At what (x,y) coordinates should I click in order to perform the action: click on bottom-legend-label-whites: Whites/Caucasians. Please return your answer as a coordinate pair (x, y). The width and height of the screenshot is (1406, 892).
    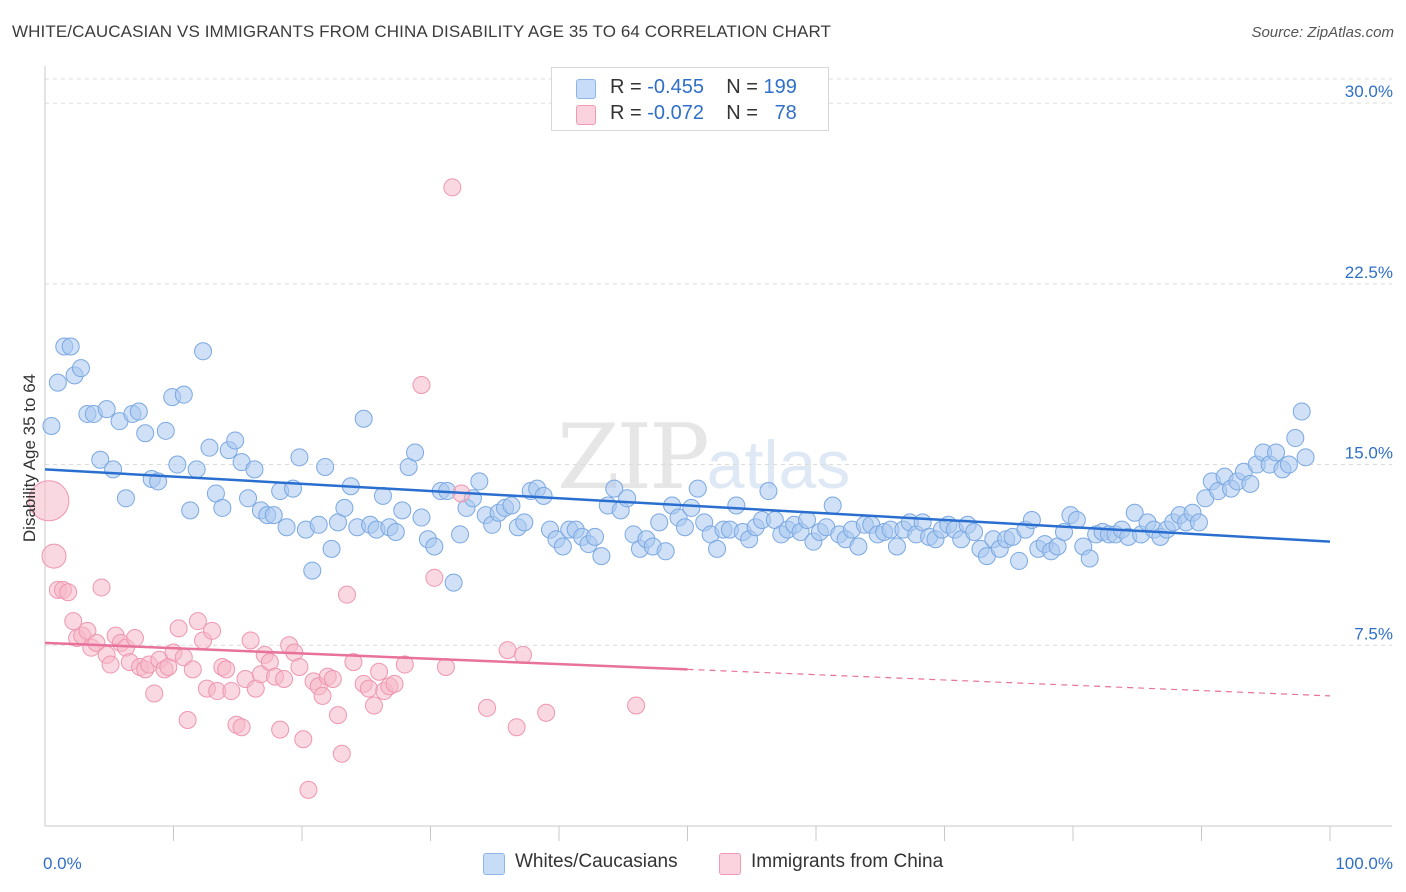
    Looking at the image, I should click on (596, 861).